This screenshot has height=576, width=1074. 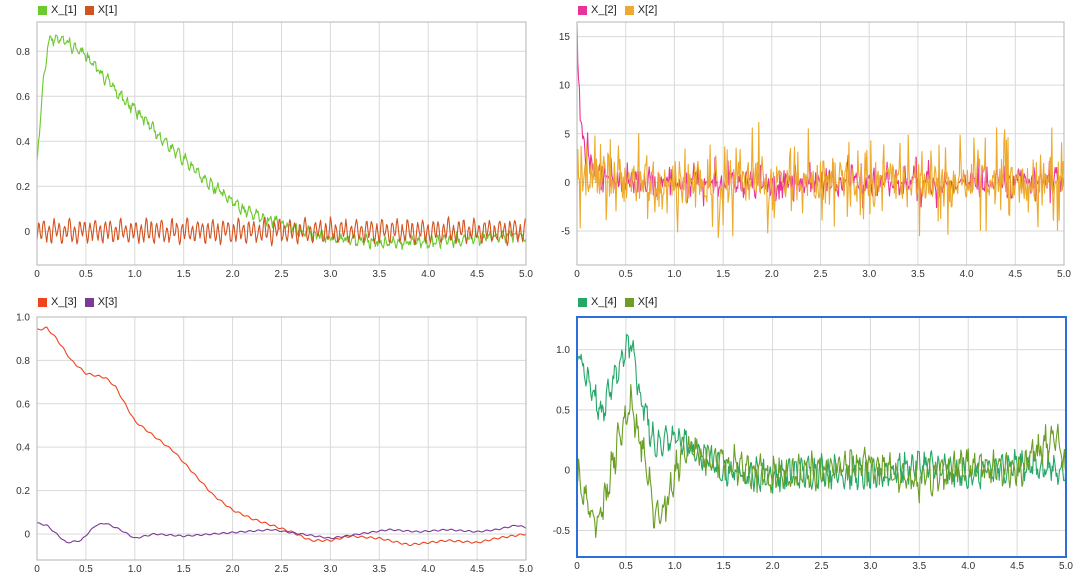 I want to click on legend-label: X[3], so click(x=107, y=302).